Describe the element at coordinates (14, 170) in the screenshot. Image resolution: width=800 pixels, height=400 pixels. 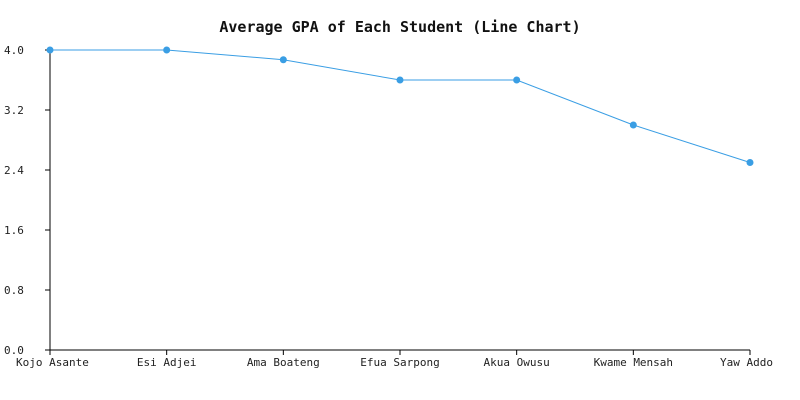
I see `y-tick-label: 2.4` at that location.